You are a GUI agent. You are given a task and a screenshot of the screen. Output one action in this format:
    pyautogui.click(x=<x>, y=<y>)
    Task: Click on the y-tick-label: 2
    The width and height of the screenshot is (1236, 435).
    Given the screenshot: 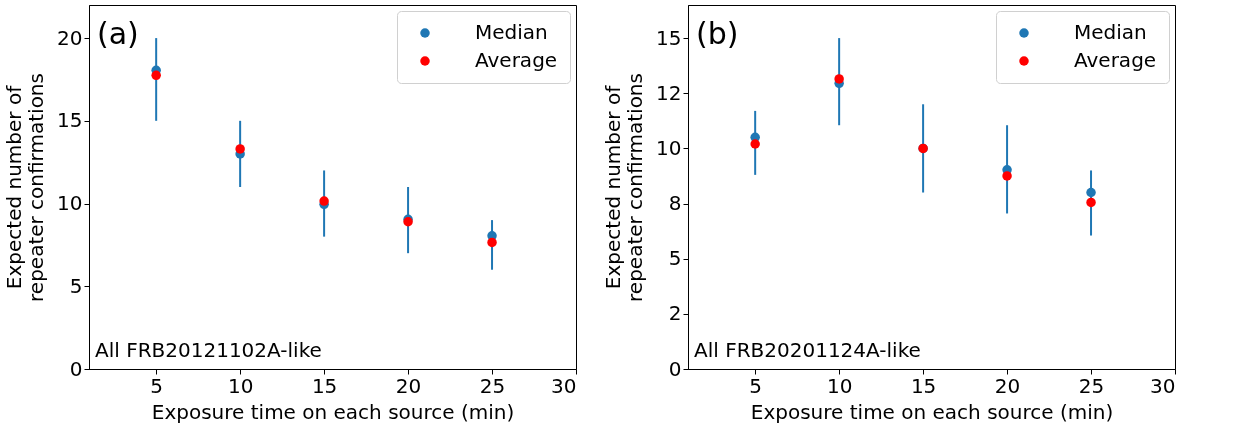 What is the action you would take?
    pyautogui.click(x=675, y=313)
    